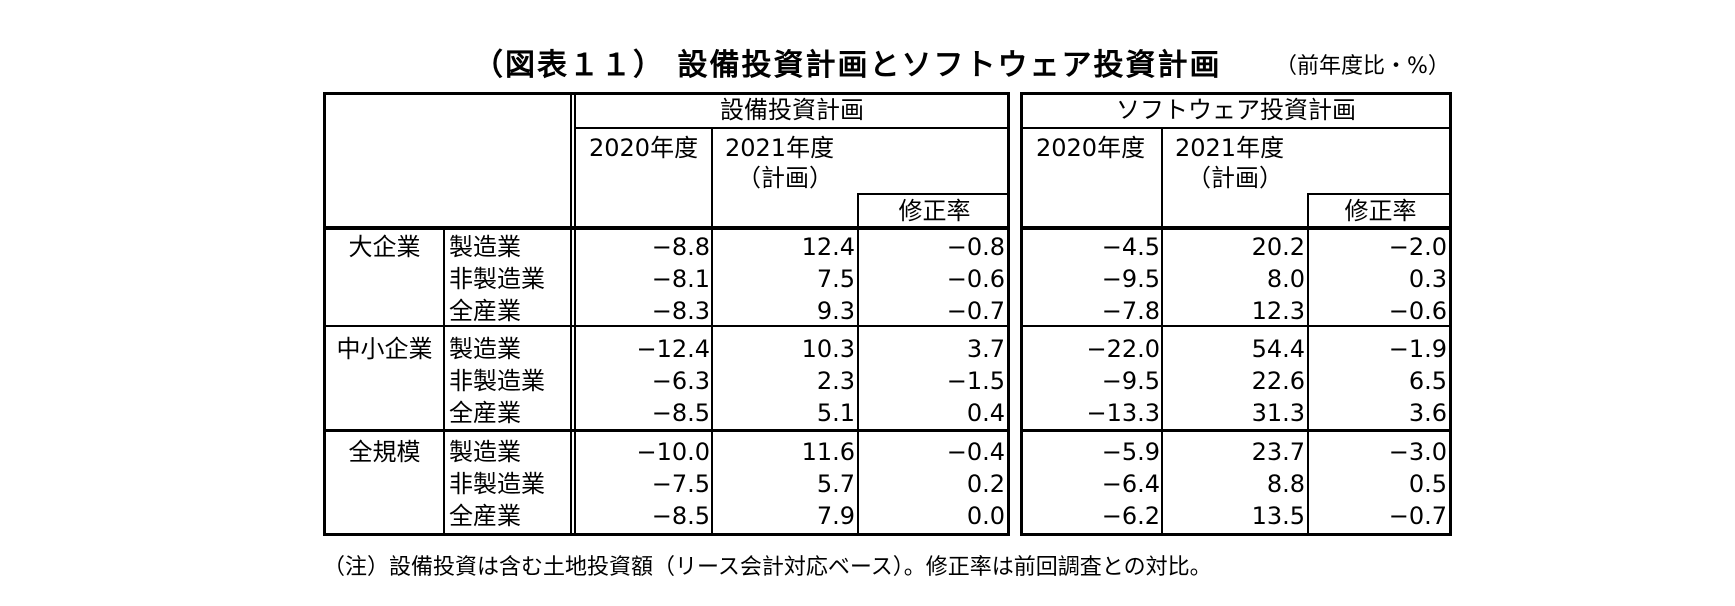  Describe the element at coordinates (835, 516) in the screenshot. I see `value-cell: 7.9` at that location.